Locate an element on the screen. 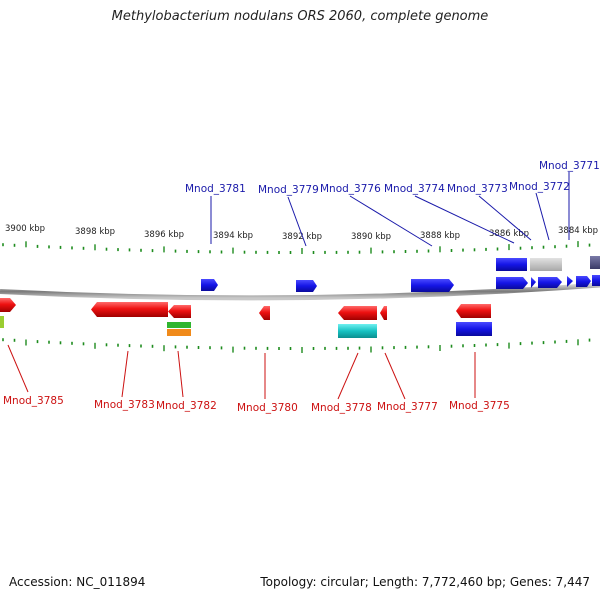 The image size is (600, 600). gene-label-mnod-3779: Mnod_3779 is located at coordinates (288, 190).